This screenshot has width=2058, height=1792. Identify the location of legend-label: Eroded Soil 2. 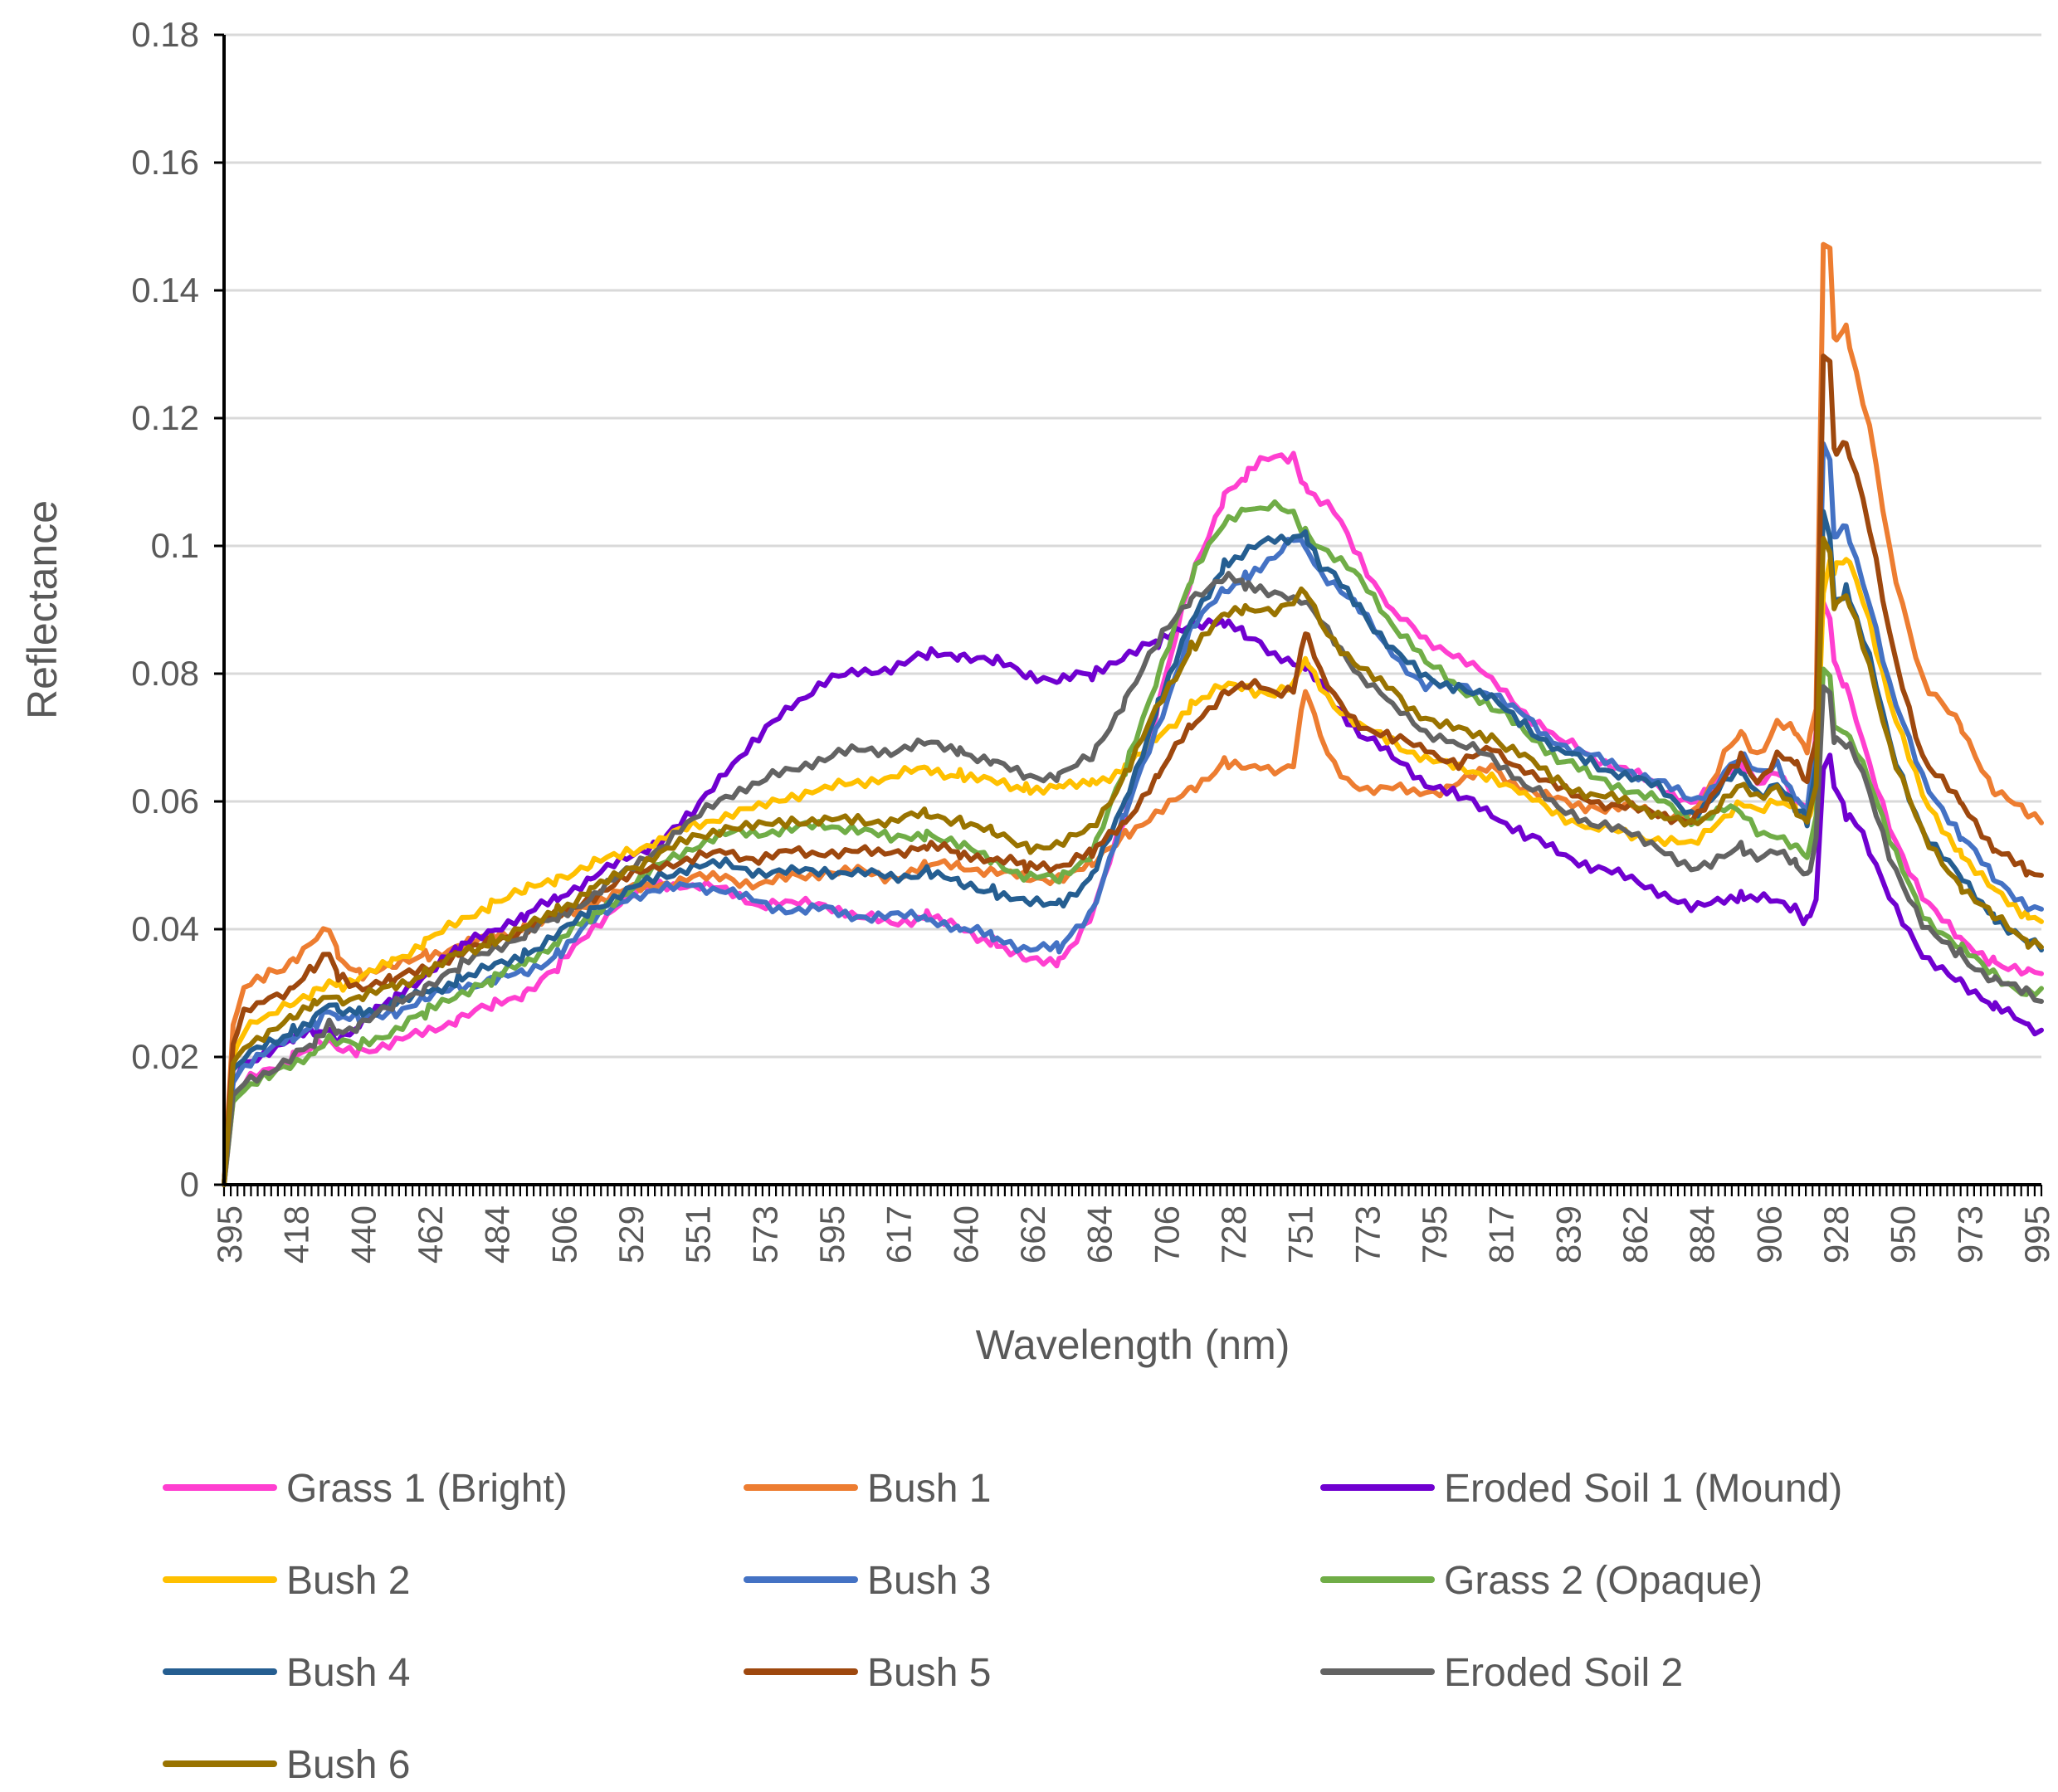
(1563, 1673).